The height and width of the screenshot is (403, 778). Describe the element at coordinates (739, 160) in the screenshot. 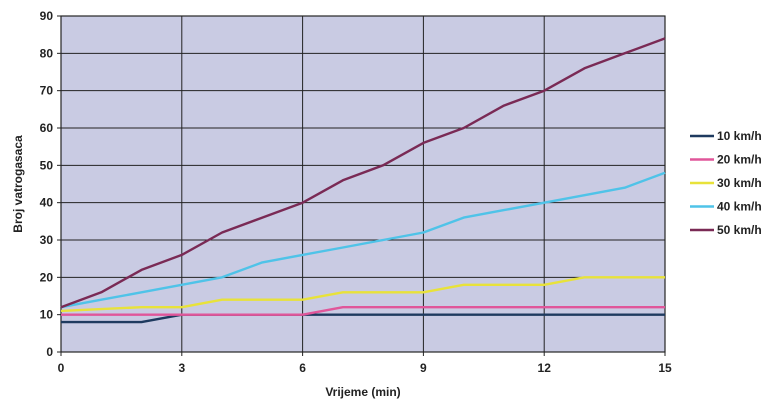

I see `legend-label: 20 km/h` at that location.